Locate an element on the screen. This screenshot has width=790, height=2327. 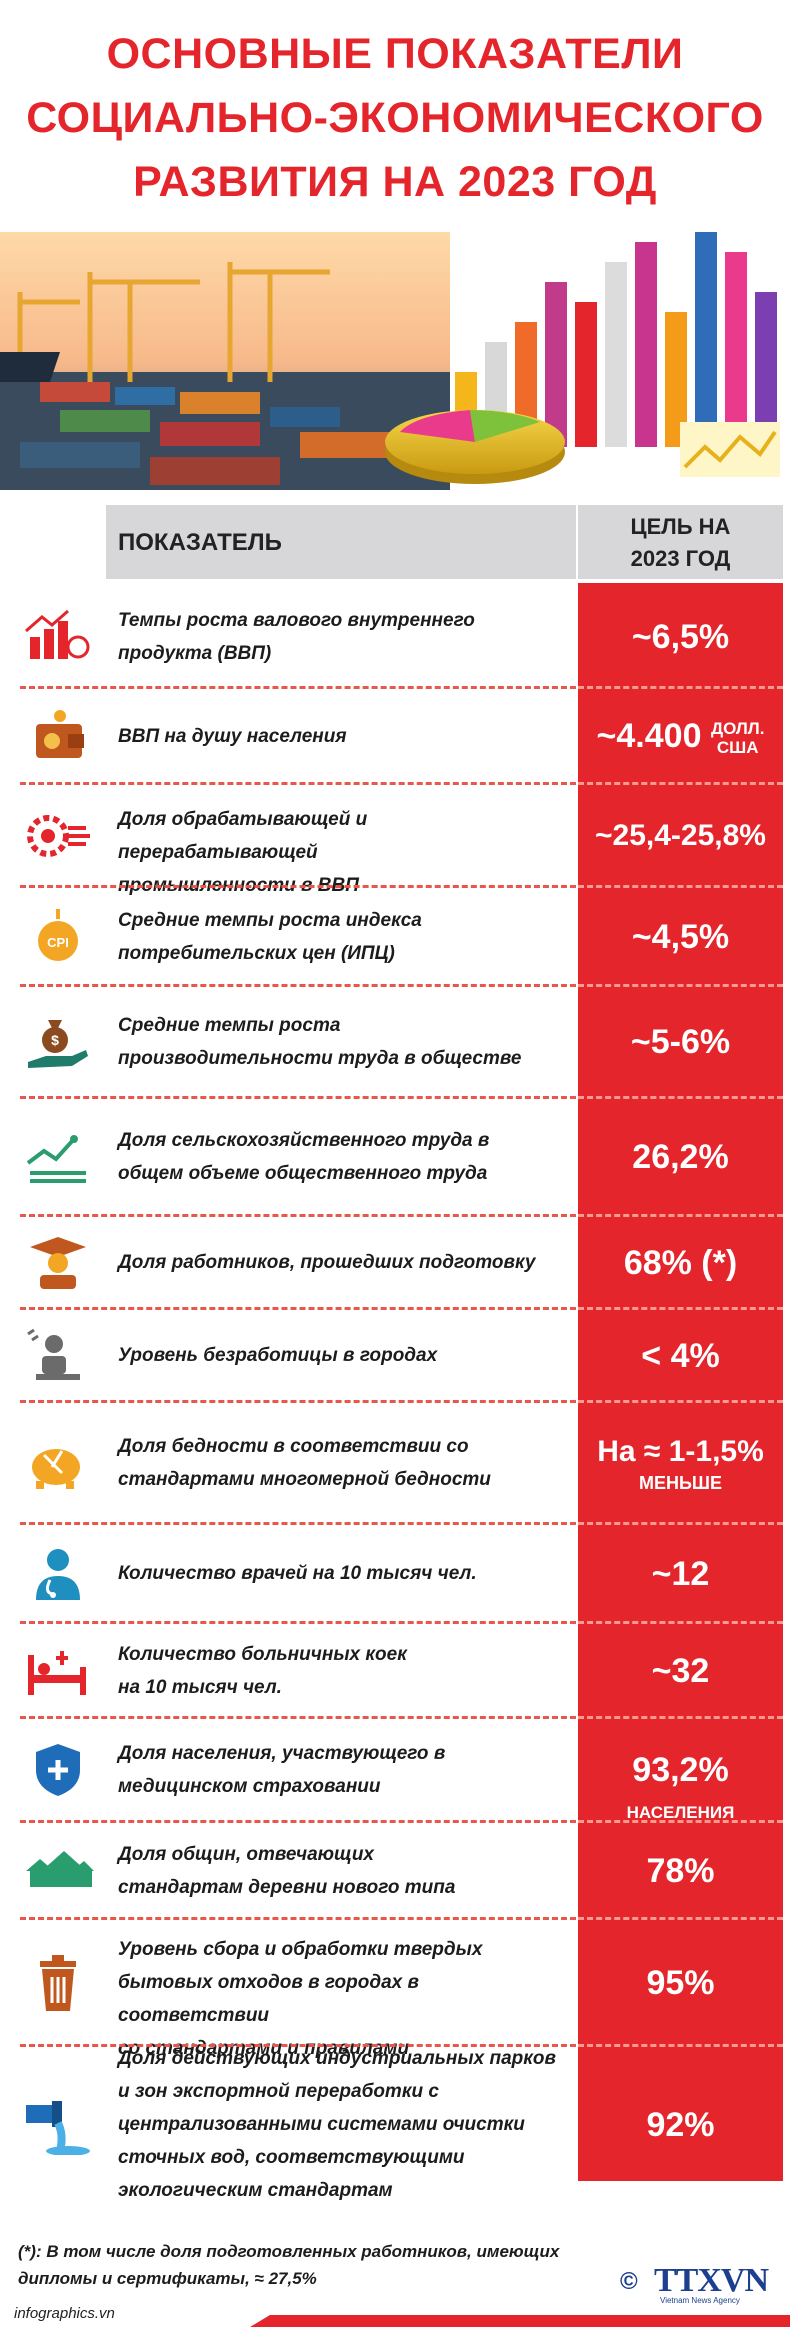
goal-value-unit-2: США is located at coordinates (737, 748).